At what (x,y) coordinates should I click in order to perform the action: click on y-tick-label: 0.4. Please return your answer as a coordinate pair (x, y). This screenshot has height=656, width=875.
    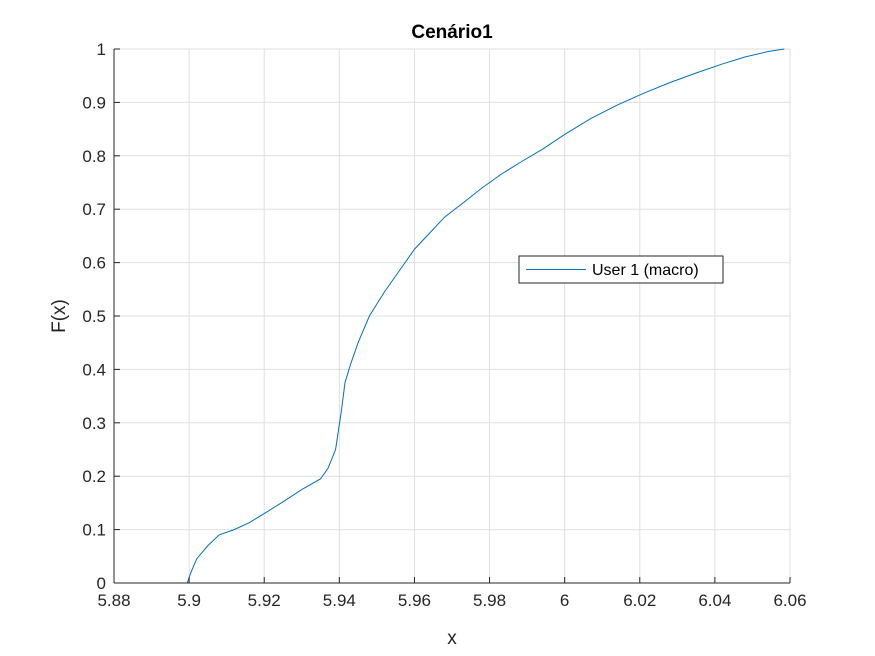
    Looking at the image, I should click on (94, 369).